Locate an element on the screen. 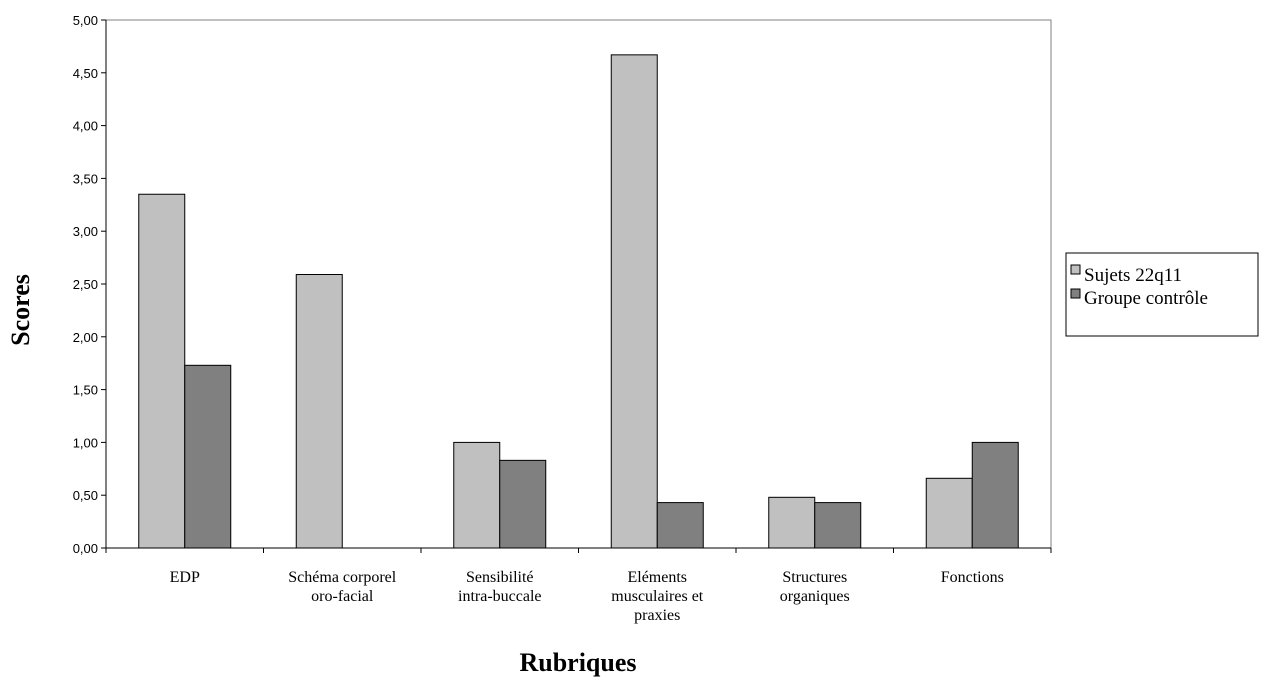 The image size is (1261, 677). y-tick-label: 4,50 is located at coordinates (85, 73).